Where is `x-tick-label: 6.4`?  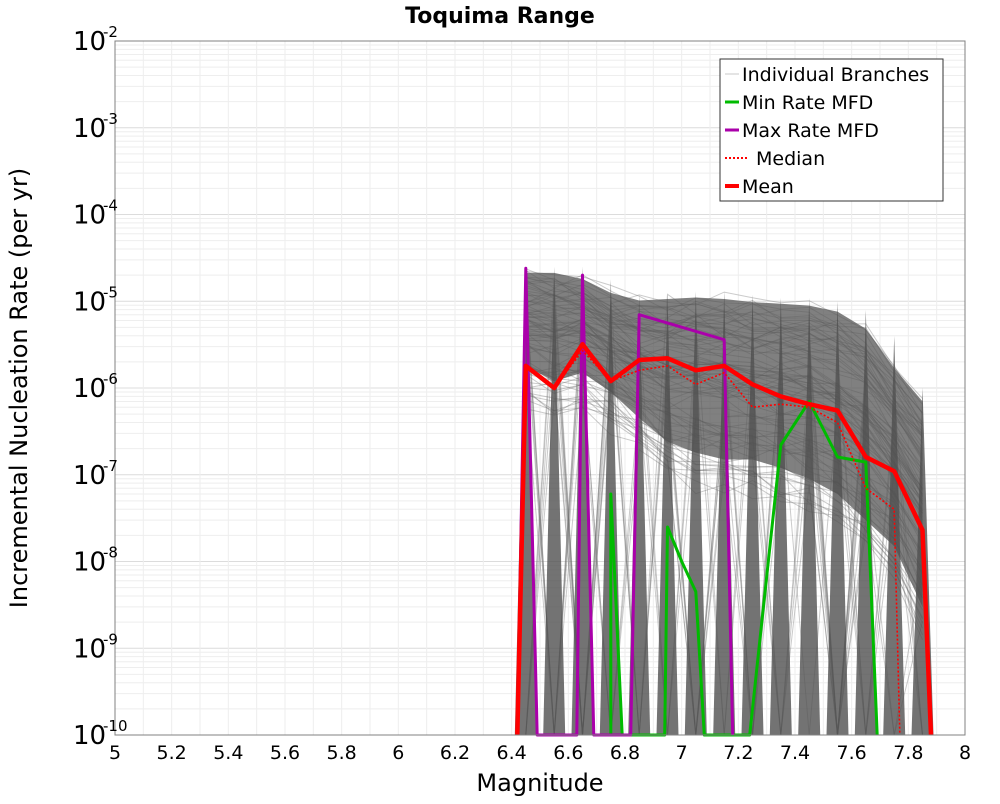
x-tick-label: 6.4 is located at coordinates (512, 753).